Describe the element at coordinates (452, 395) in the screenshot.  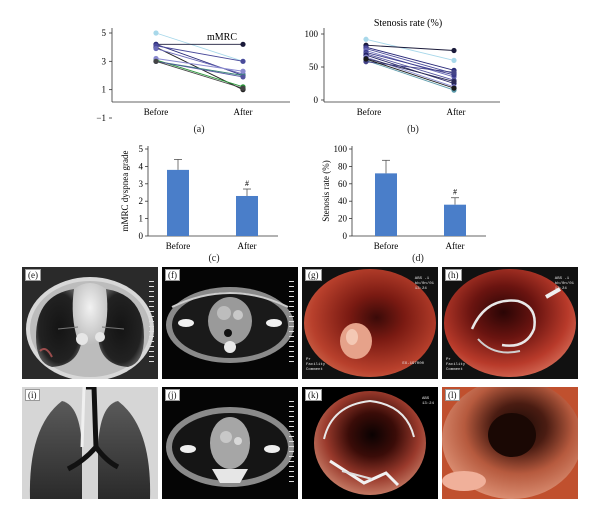
I see `panel-label-l: (l)` at that location.